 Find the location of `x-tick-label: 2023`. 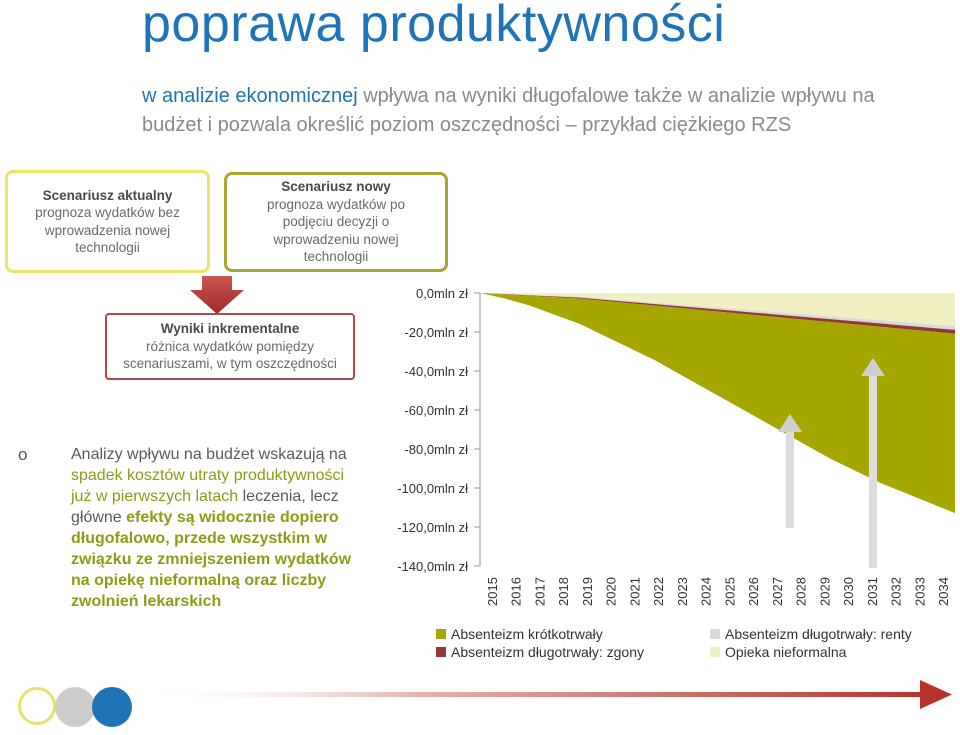

x-tick-label: 2023 is located at coordinates (682, 591).